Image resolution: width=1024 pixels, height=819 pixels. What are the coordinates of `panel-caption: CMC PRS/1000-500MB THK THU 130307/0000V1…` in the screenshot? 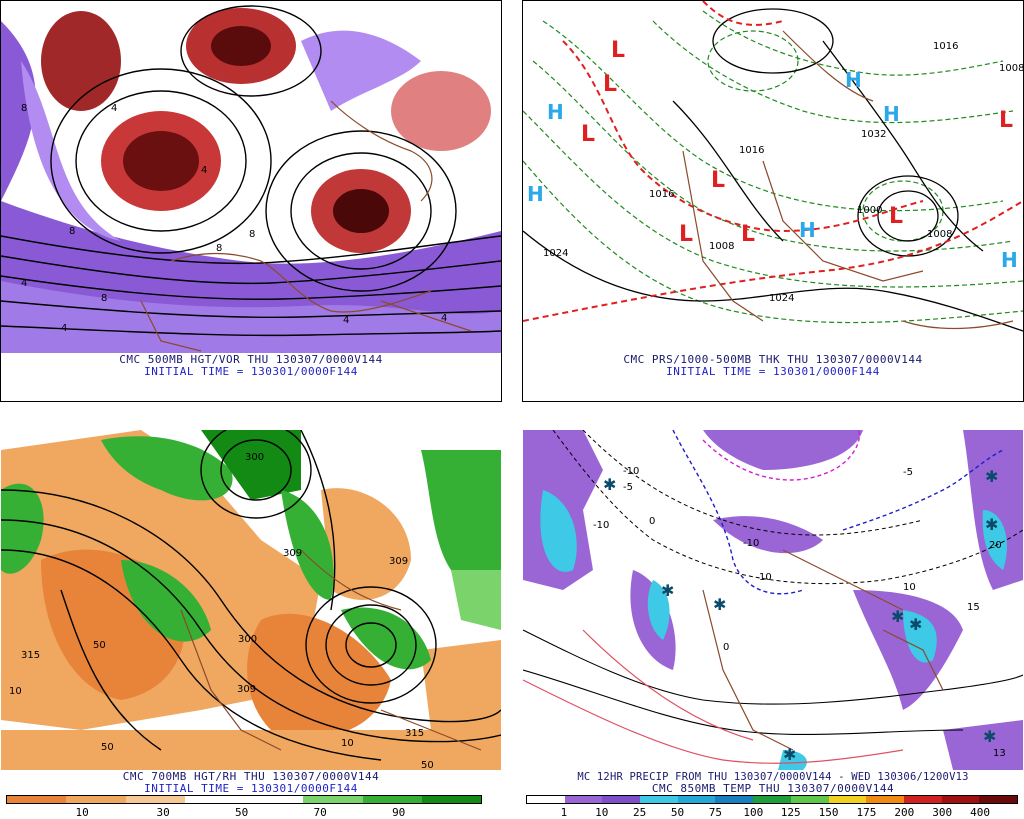 It's located at (773, 359).